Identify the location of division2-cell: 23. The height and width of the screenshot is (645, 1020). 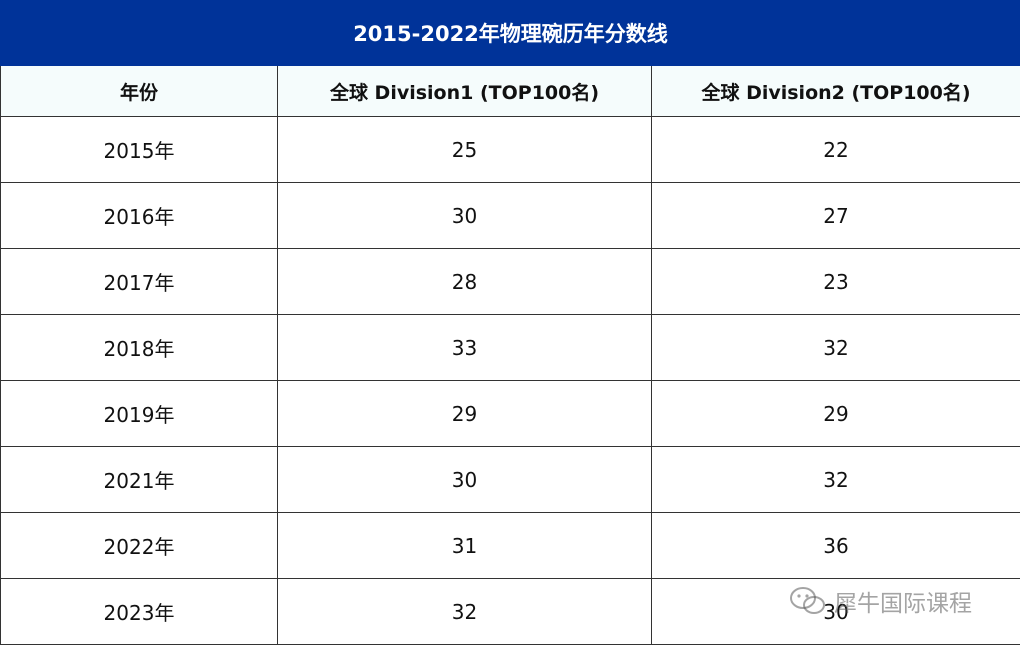
(835, 281).